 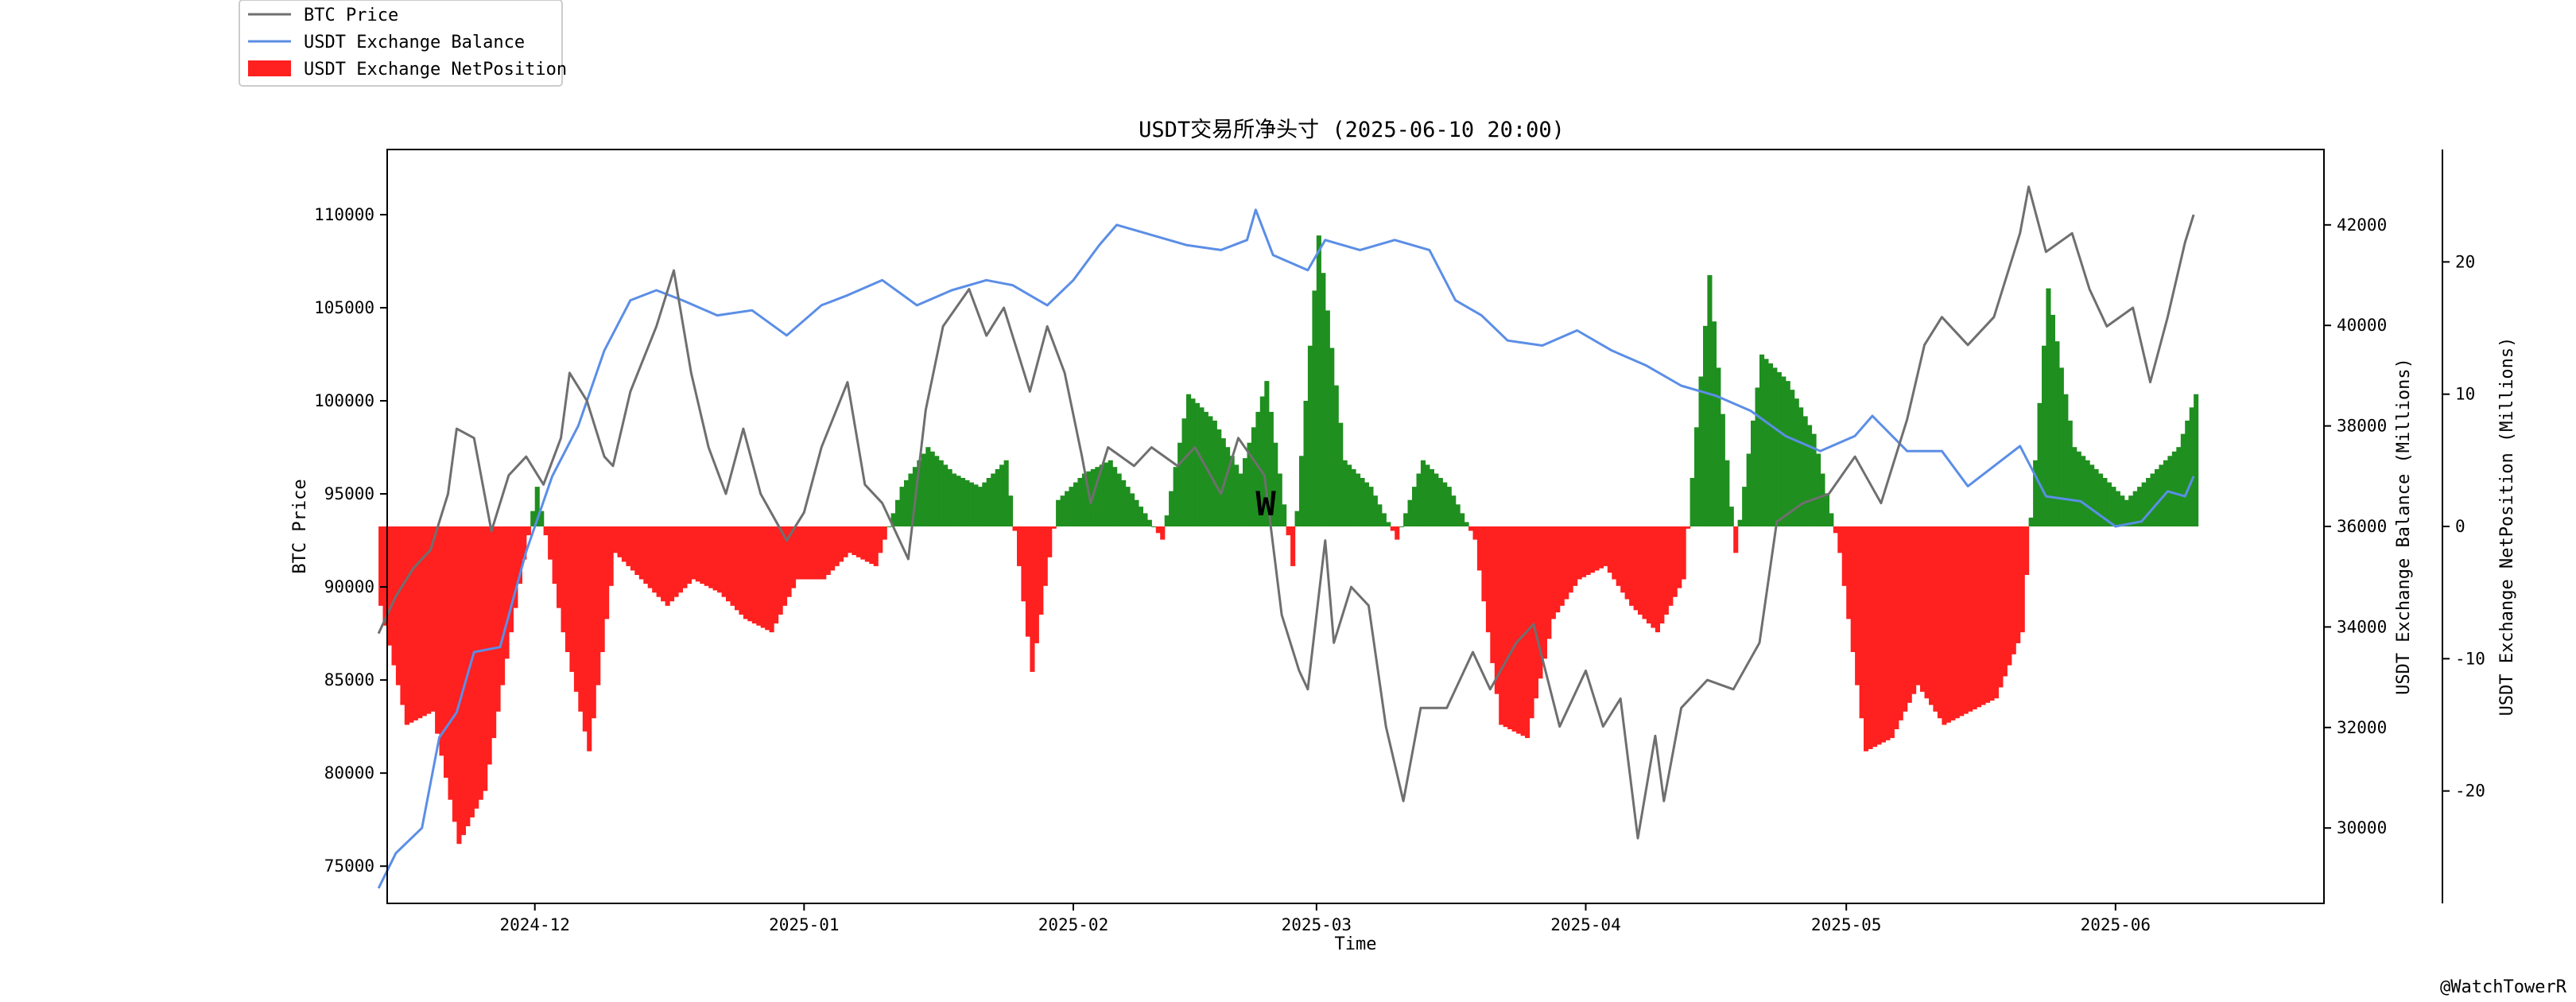 What do you see at coordinates (349, 586) in the screenshot?
I see `y-left-tick-label: 90000` at bounding box center [349, 586].